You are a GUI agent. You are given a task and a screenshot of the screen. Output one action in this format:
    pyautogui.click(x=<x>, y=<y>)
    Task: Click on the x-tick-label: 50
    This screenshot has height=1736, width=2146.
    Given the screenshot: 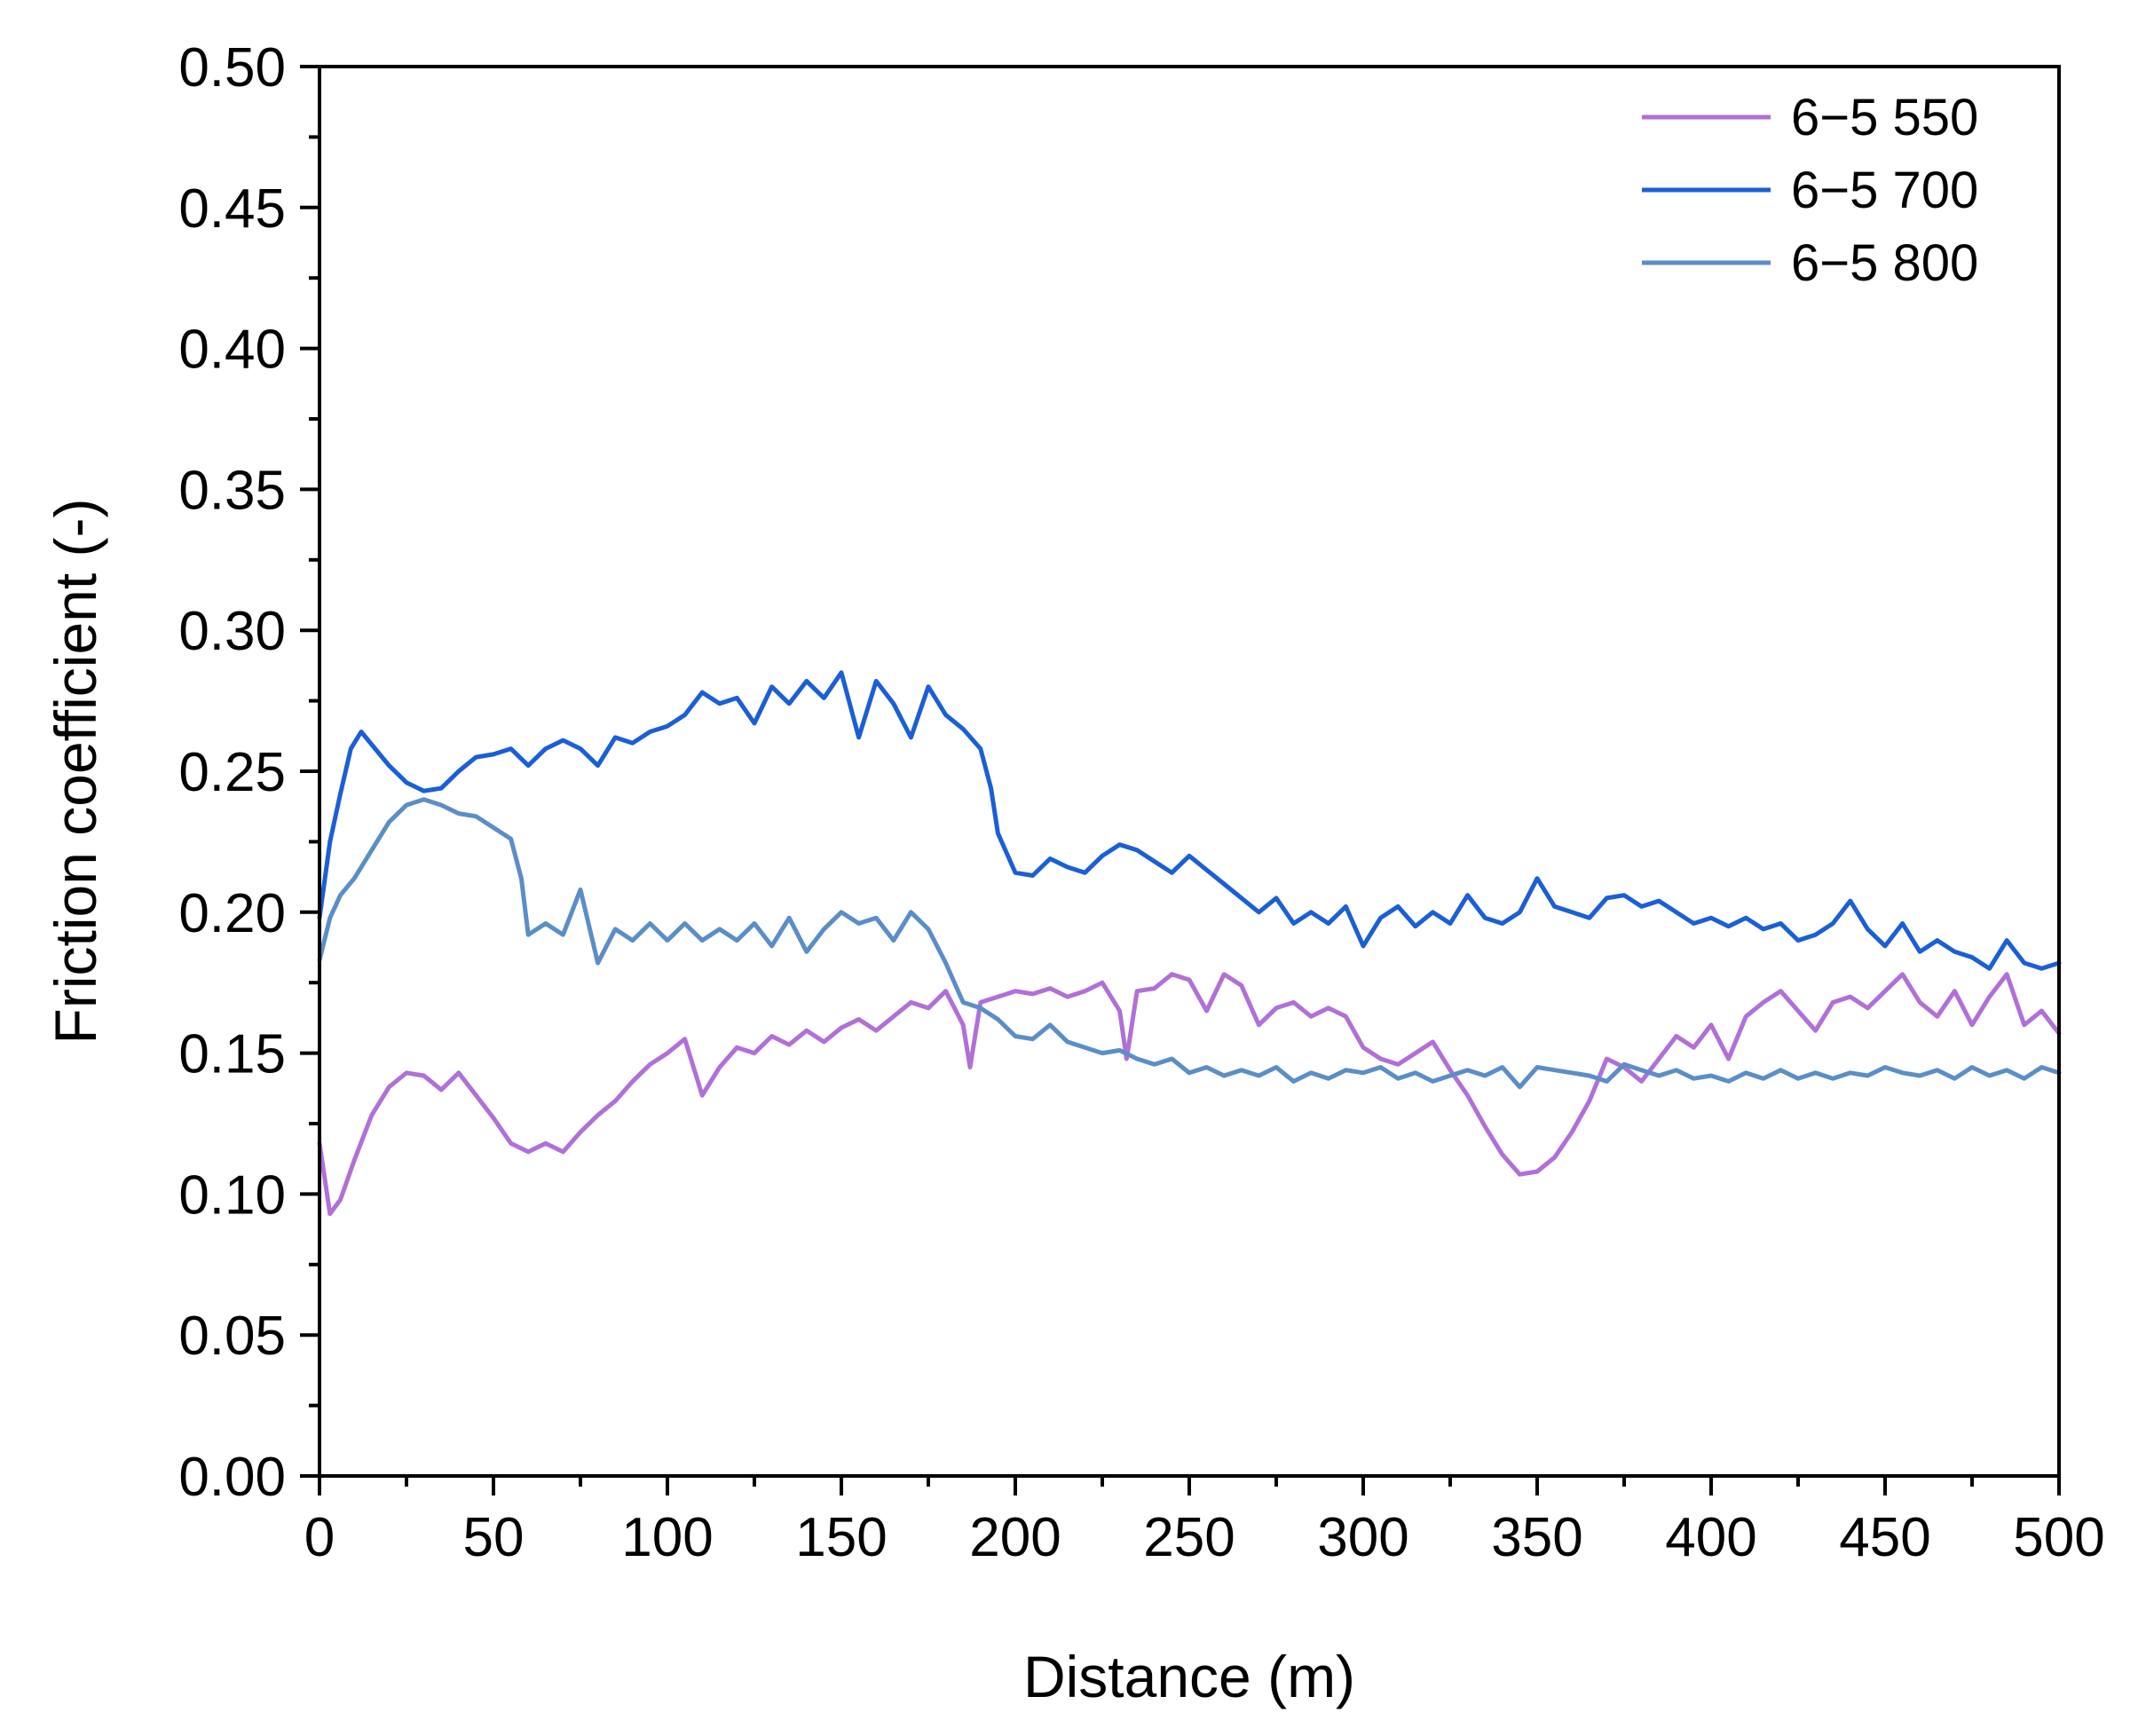 What is the action you would take?
    pyautogui.click(x=494, y=1537)
    